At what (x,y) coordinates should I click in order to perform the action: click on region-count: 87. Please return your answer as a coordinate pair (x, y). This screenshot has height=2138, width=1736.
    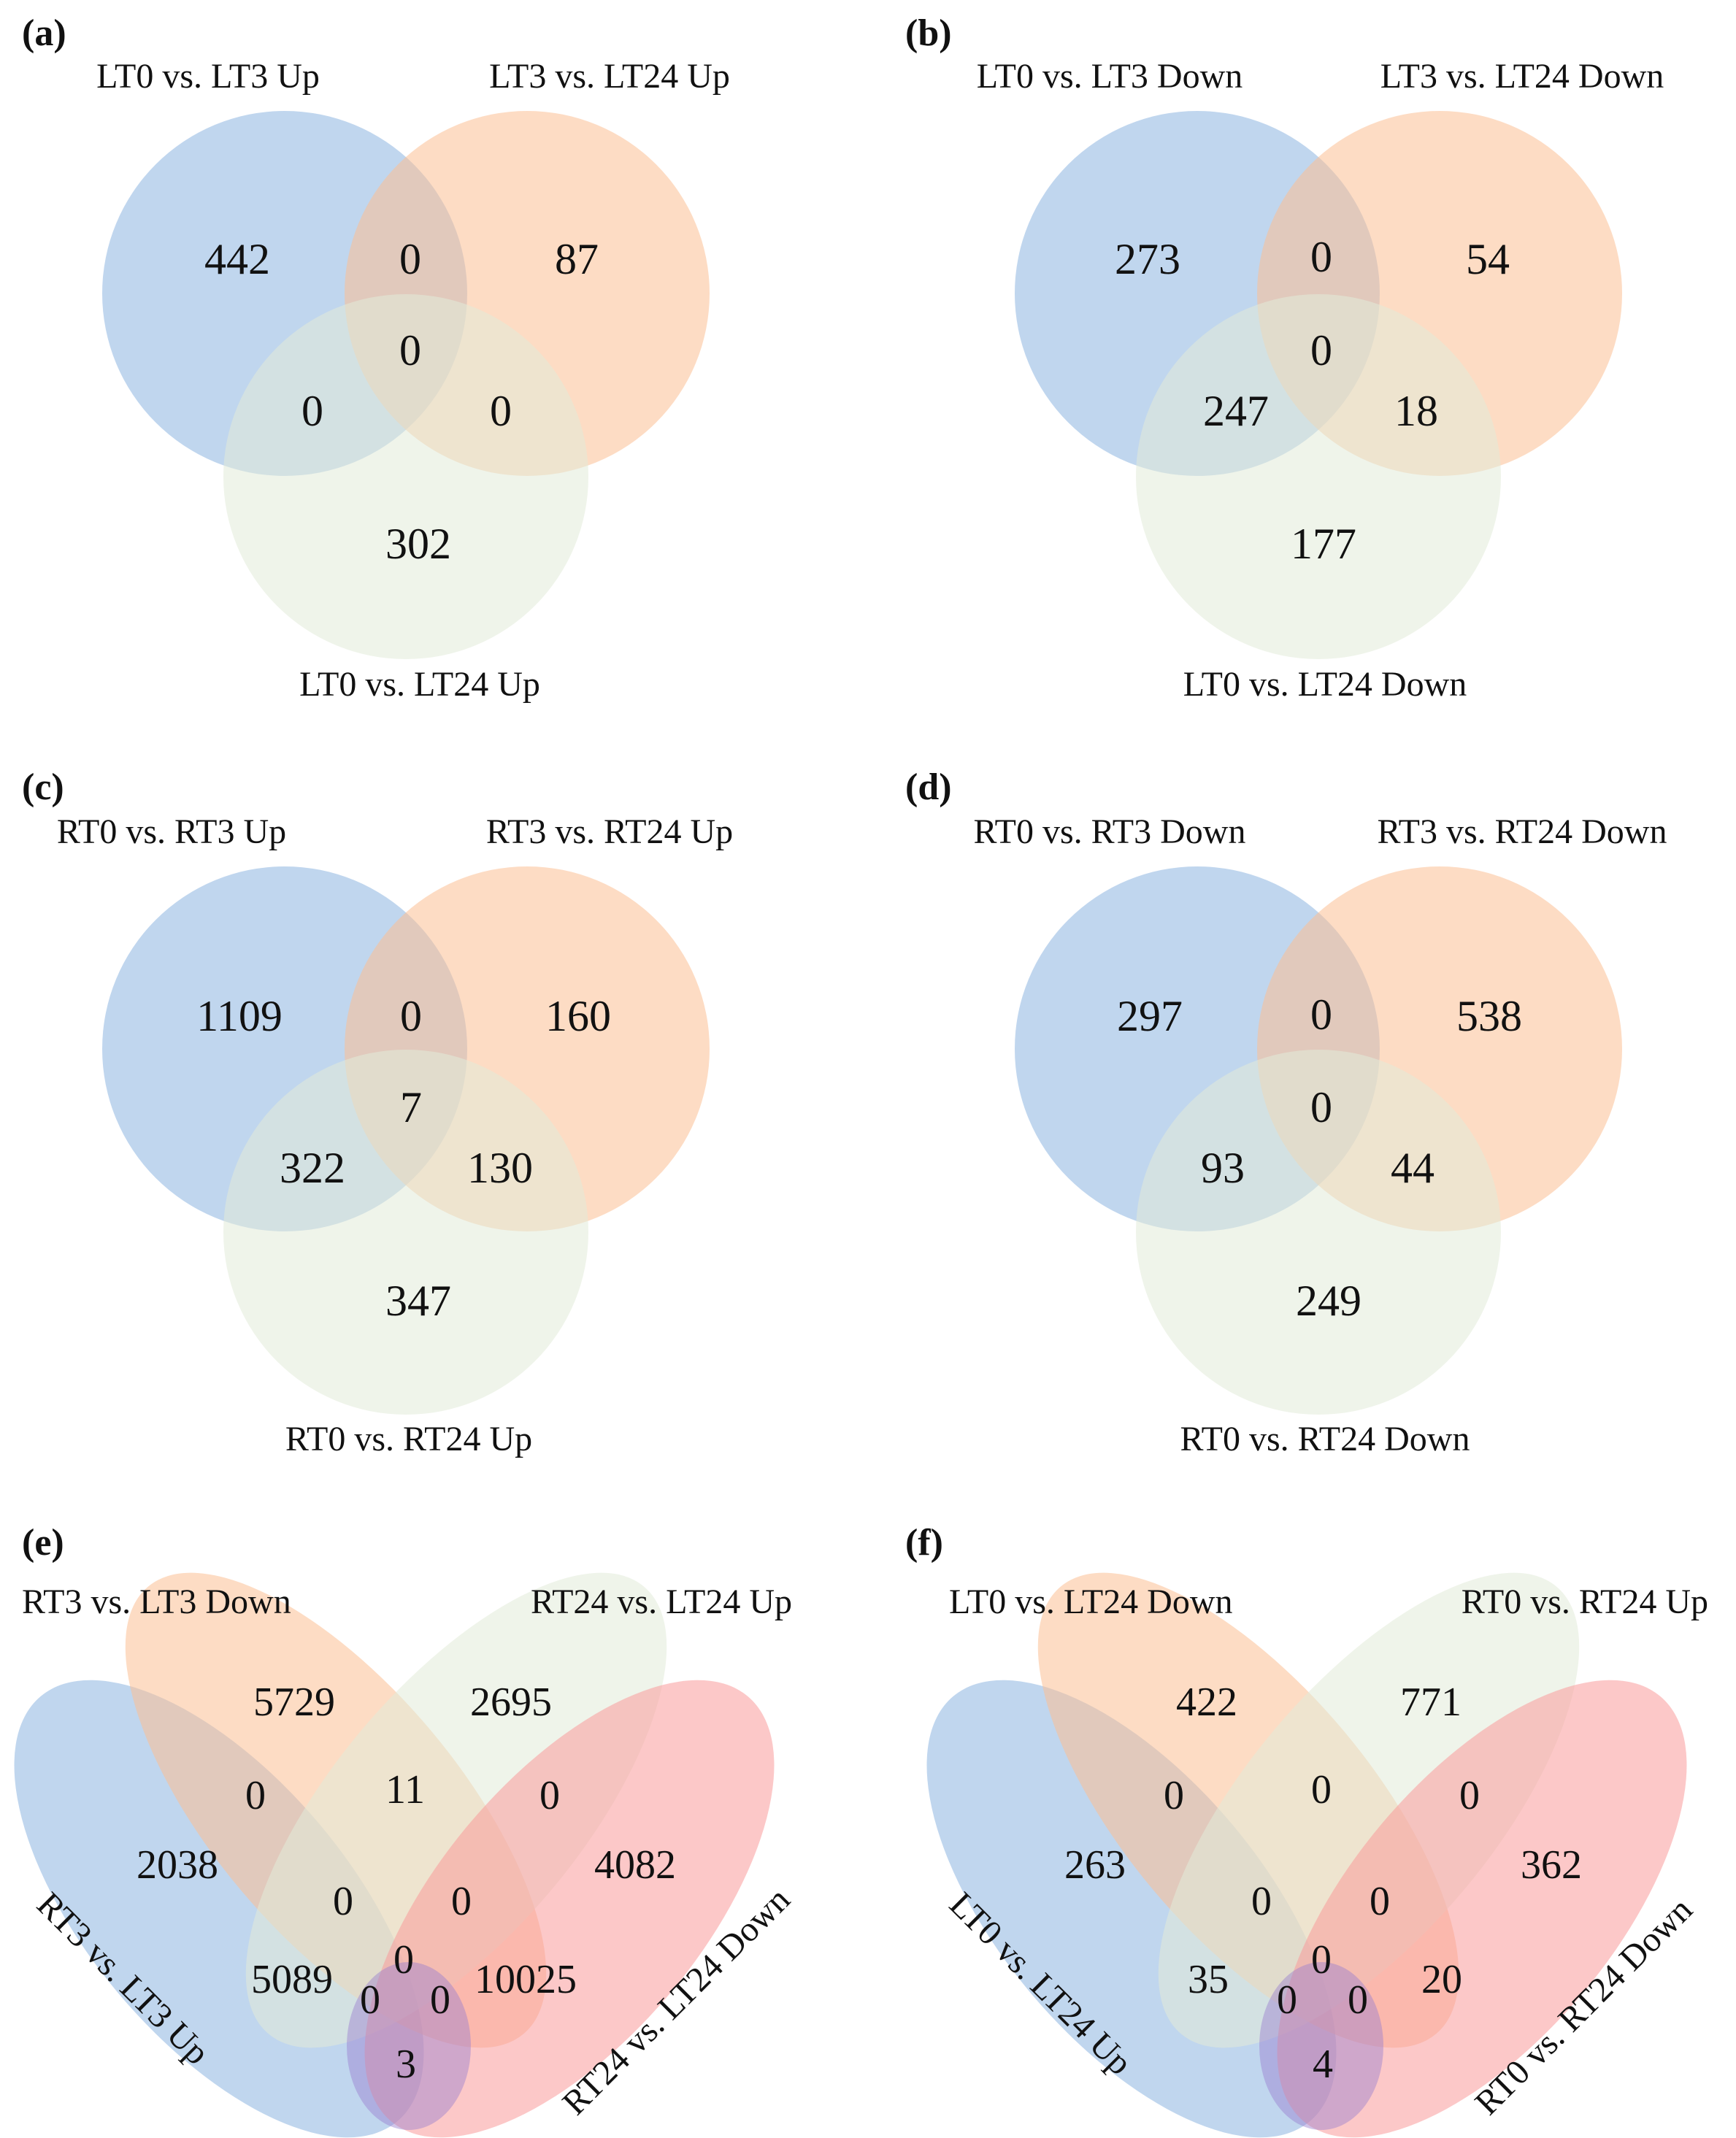
    Looking at the image, I should click on (577, 259).